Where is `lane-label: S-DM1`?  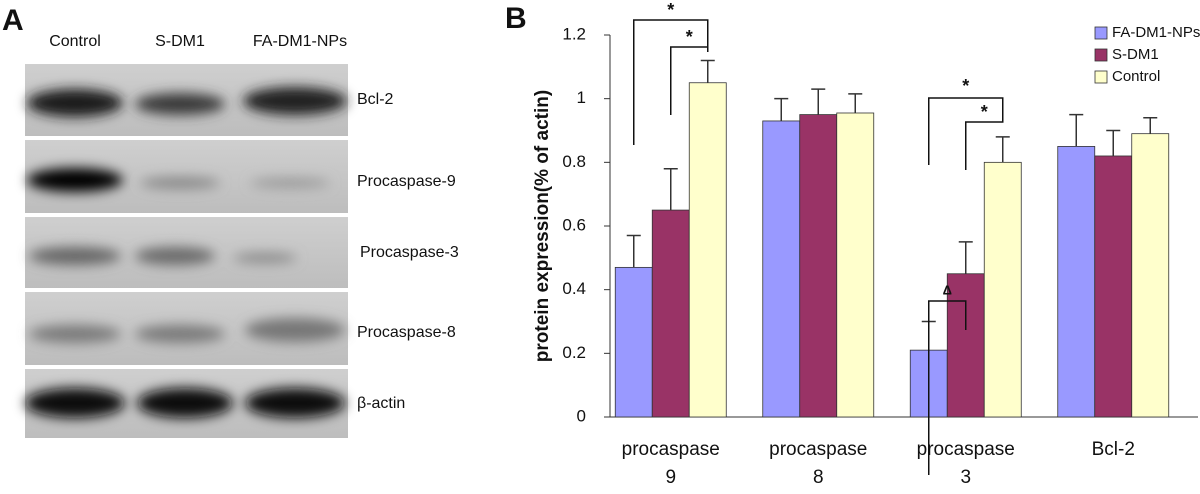
lane-label: S-DM1 is located at coordinates (180, 41).